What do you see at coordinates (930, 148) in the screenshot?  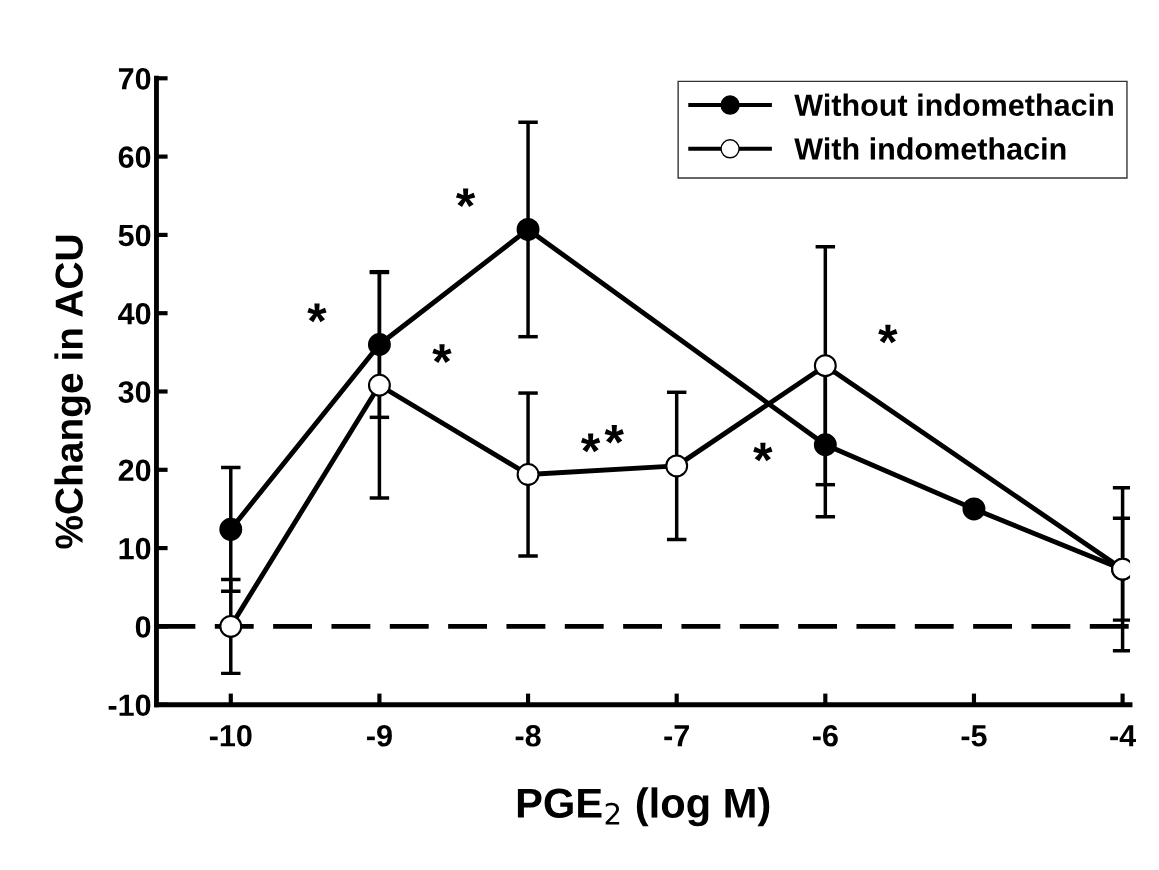 I see `legend-label: With indomethacin` at bounding box center [930, 148].